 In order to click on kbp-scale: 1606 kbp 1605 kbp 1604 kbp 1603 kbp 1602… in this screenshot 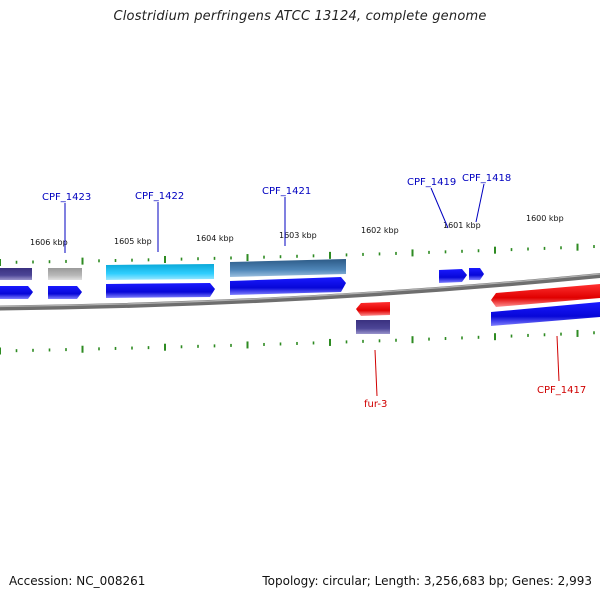, I will do `click(297, 230)`.